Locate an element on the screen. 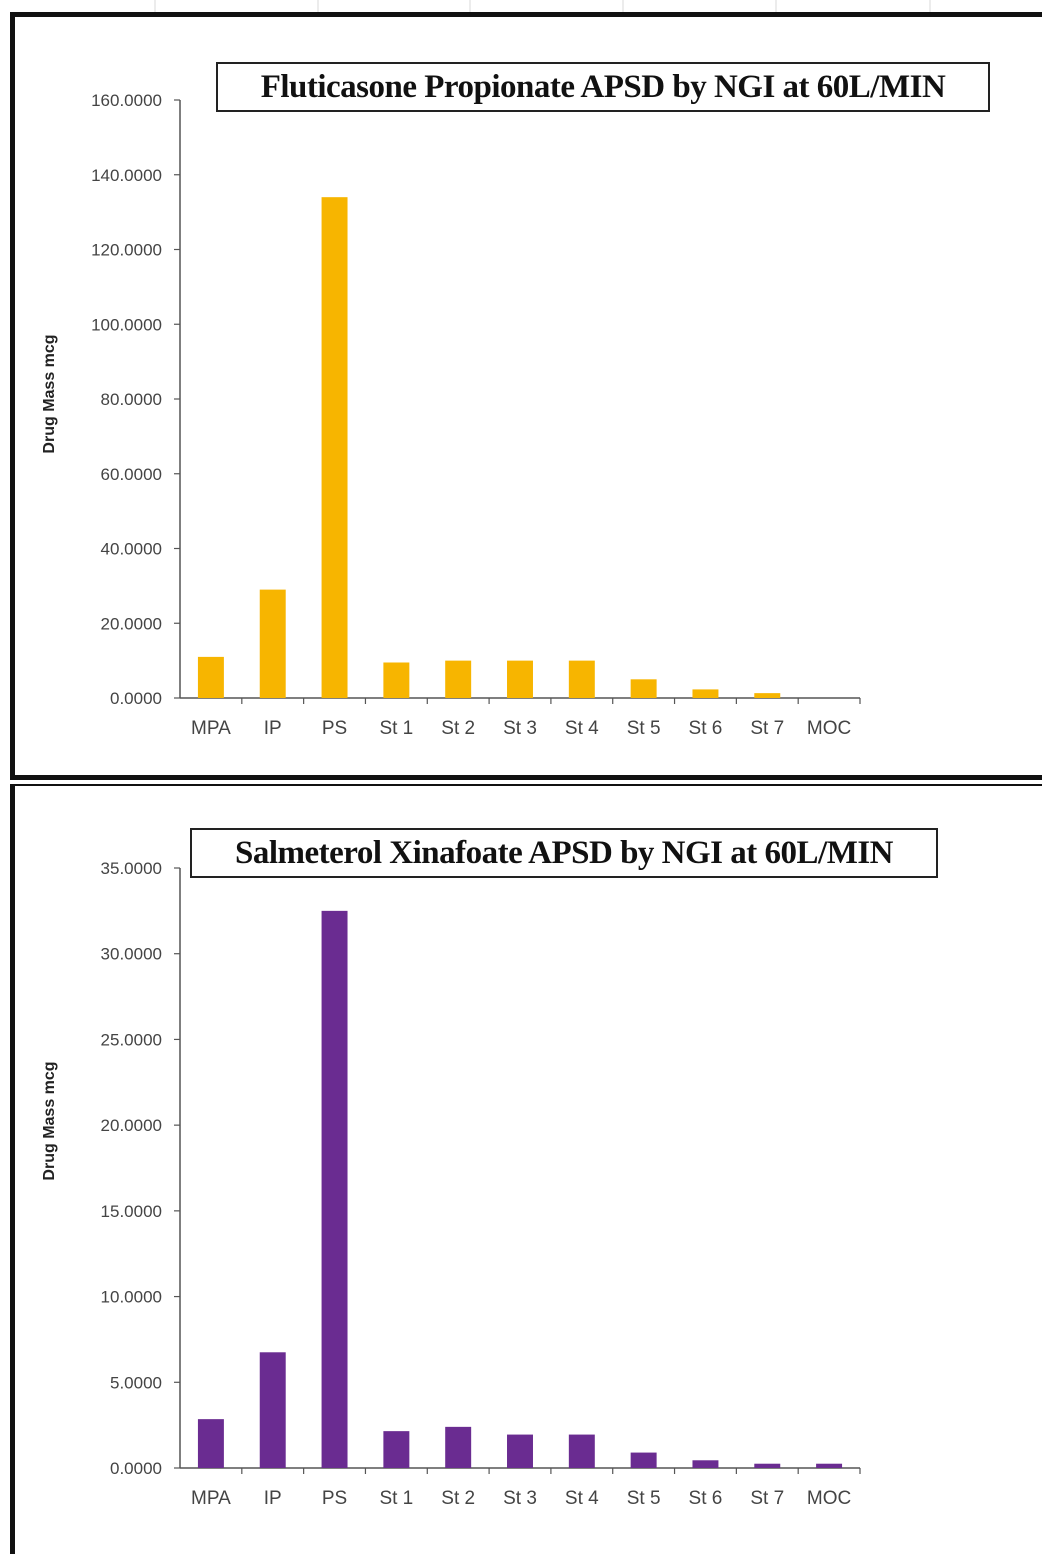 The width and height of the screenshot is (1042, 1554). y-axis-label-fluticasone: Drug Mass mcg is located at coordinates (49, 394).